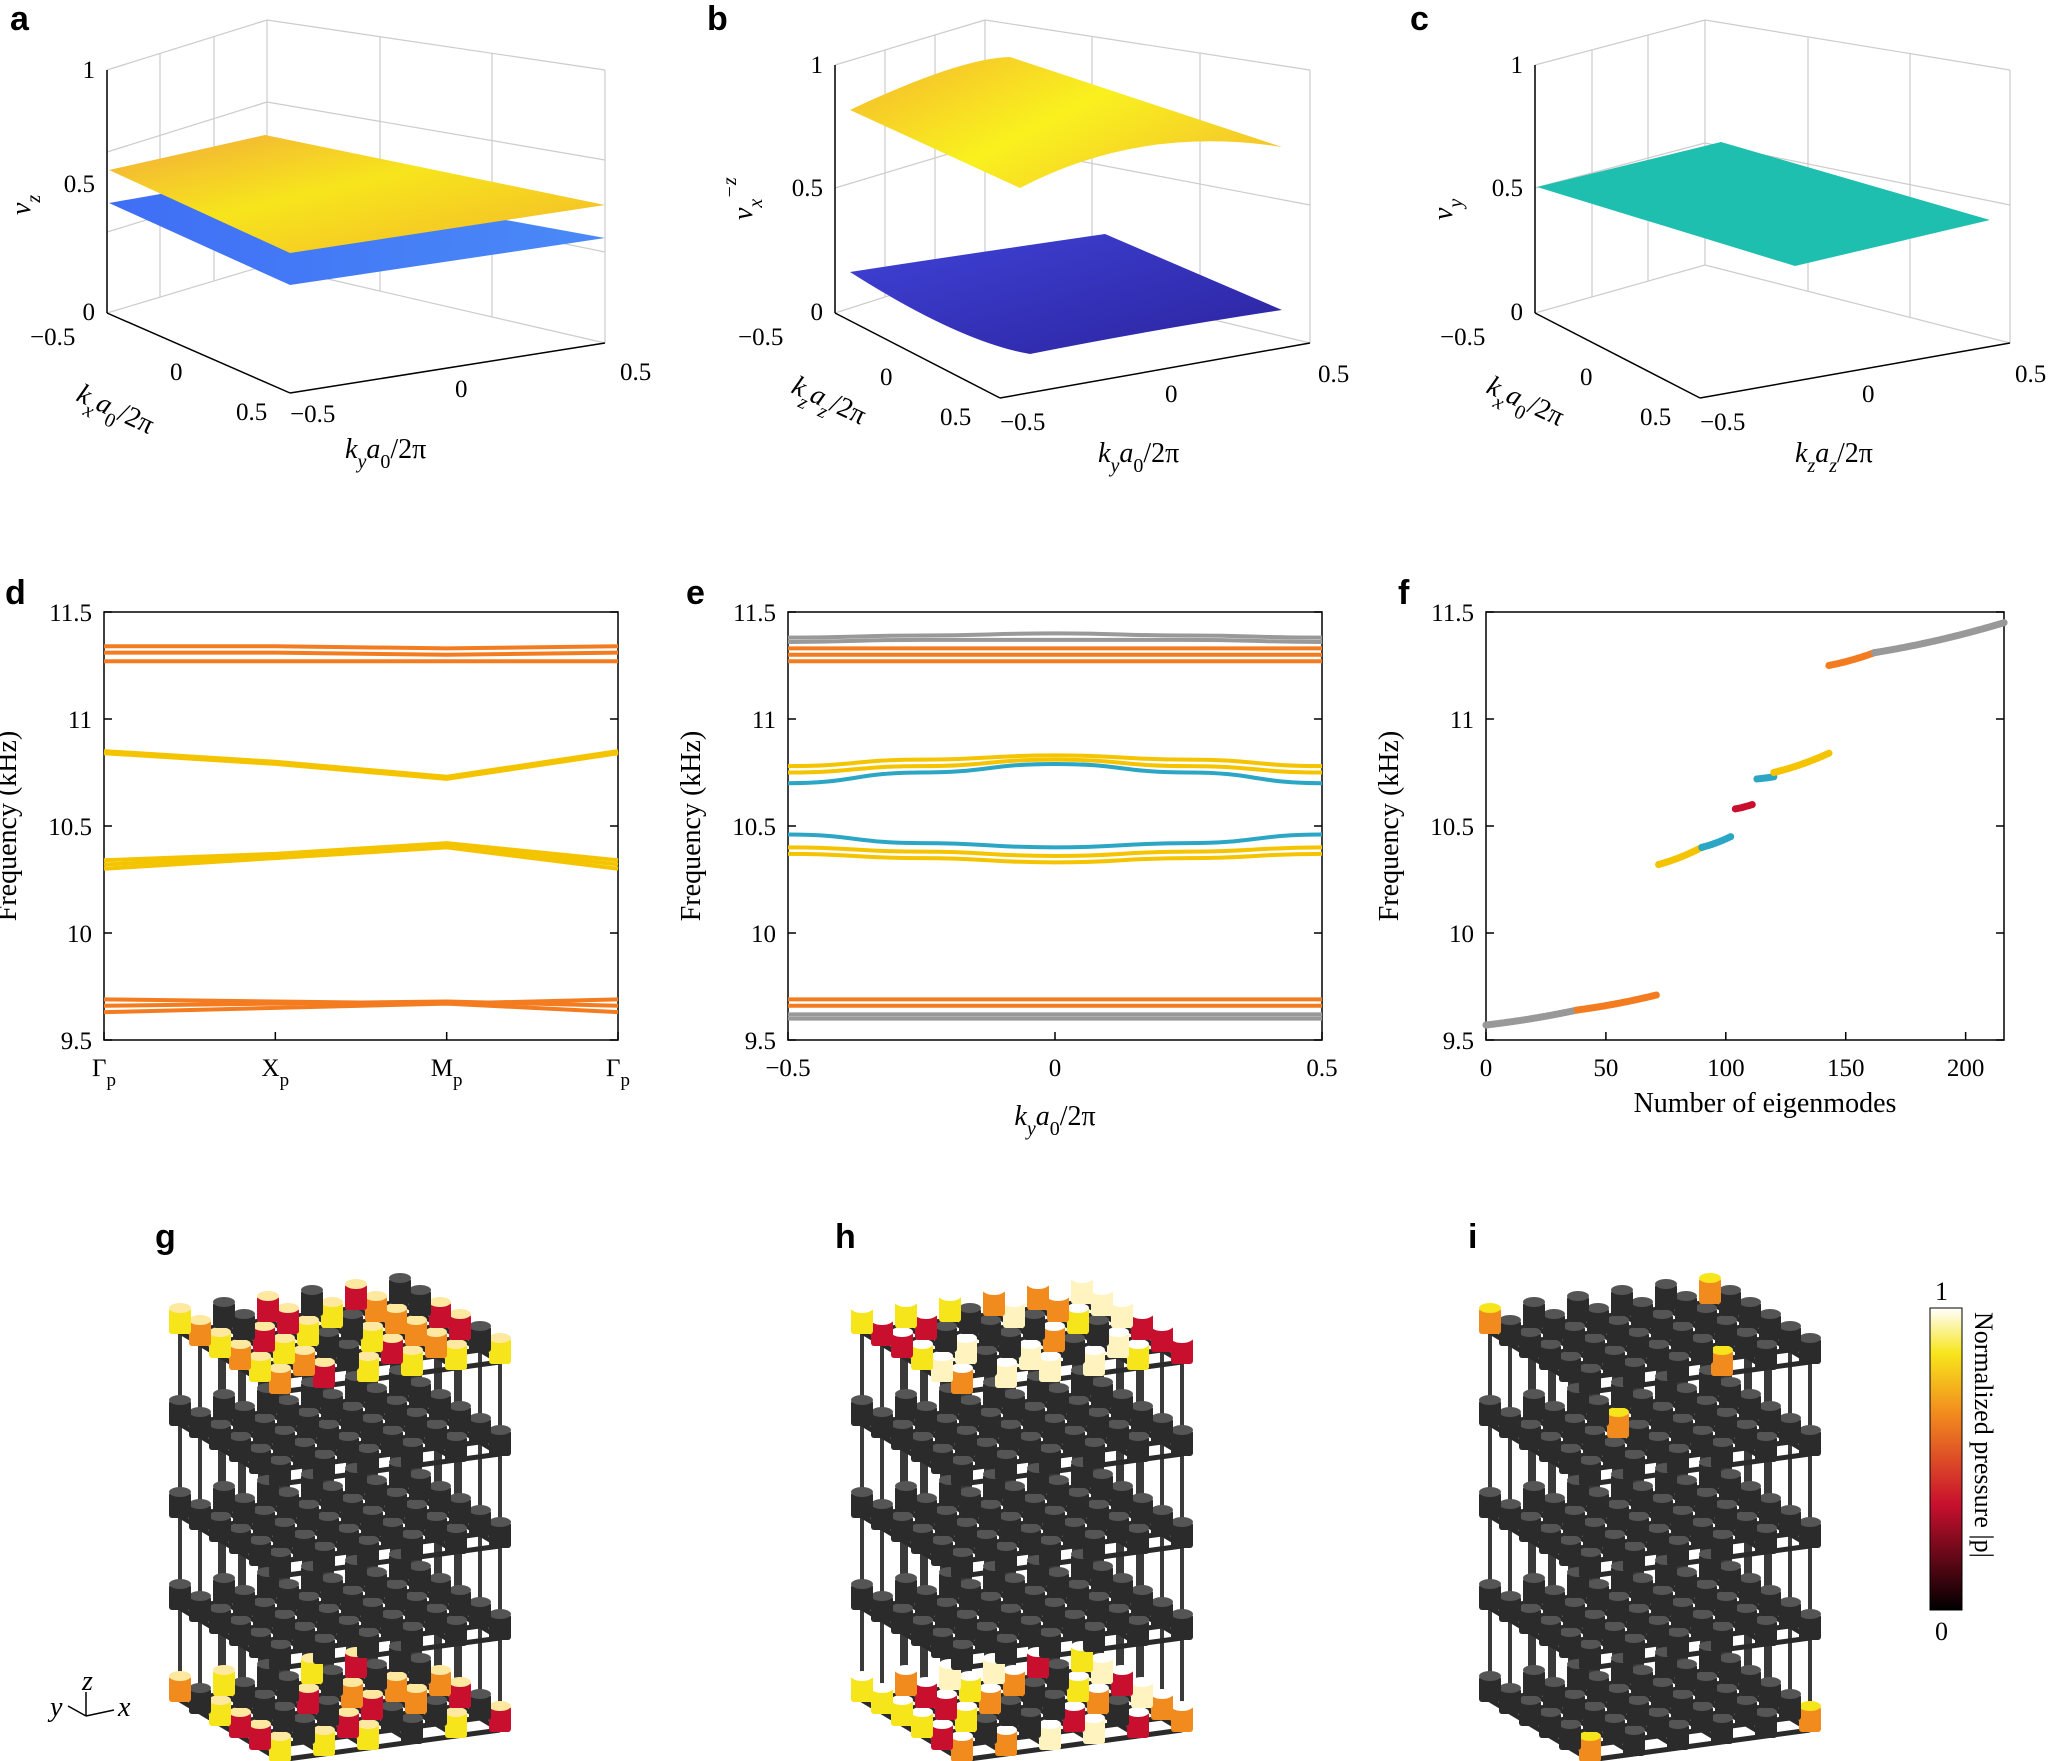  Describe the element at coordinates (1586, 377) in the screenshot. I see `c-xtick-2: 0` at that location.